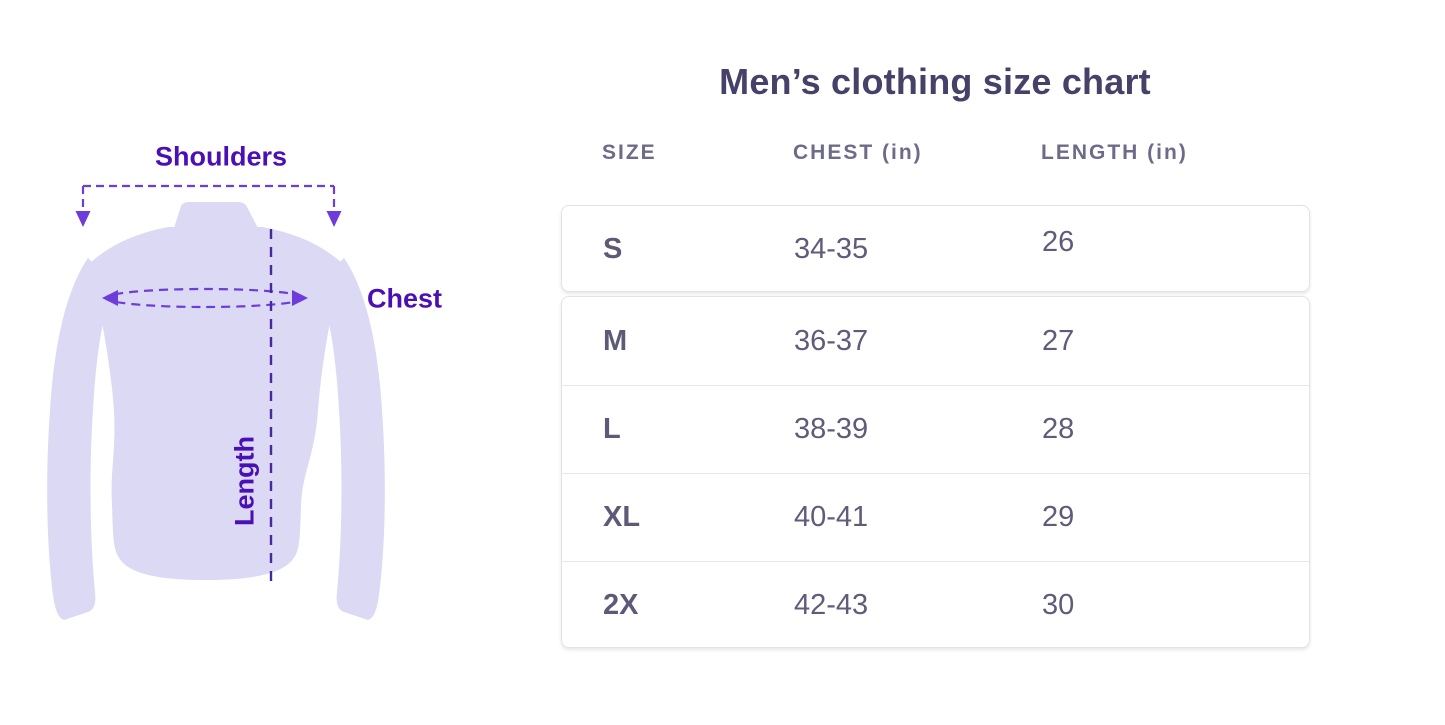 Image resolution: width=1445 pixels, height=725 pixels. What do you see at coordinates (83, 219) in the screenshot?
I see `shoulders-arrow-left-icon` at bounding box center [83, 219].